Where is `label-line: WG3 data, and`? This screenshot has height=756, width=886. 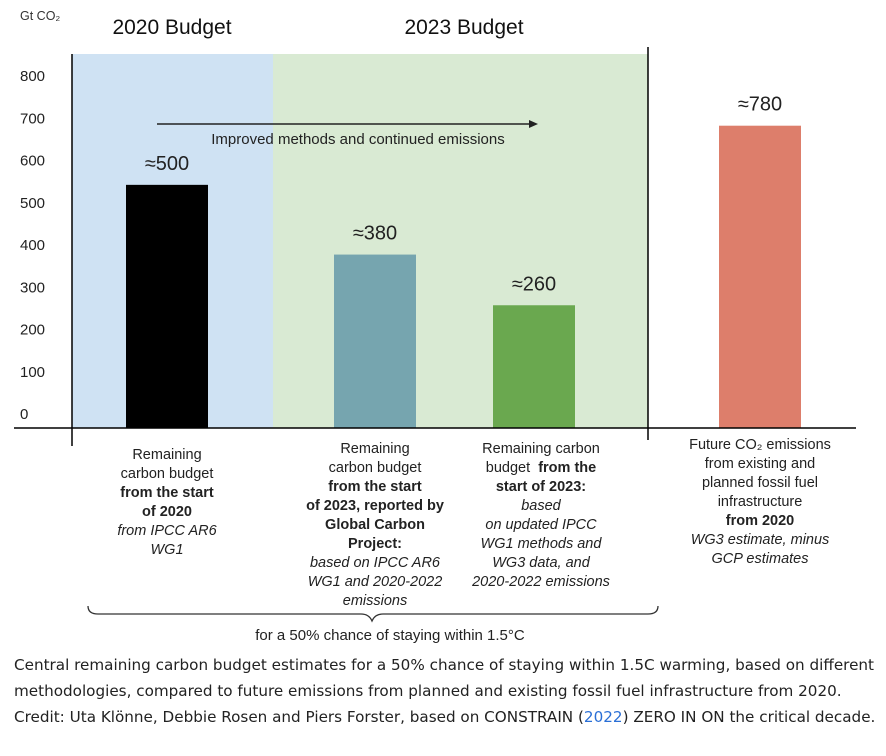 label-line: WG3 data, and is located at coordinates (541, 563).